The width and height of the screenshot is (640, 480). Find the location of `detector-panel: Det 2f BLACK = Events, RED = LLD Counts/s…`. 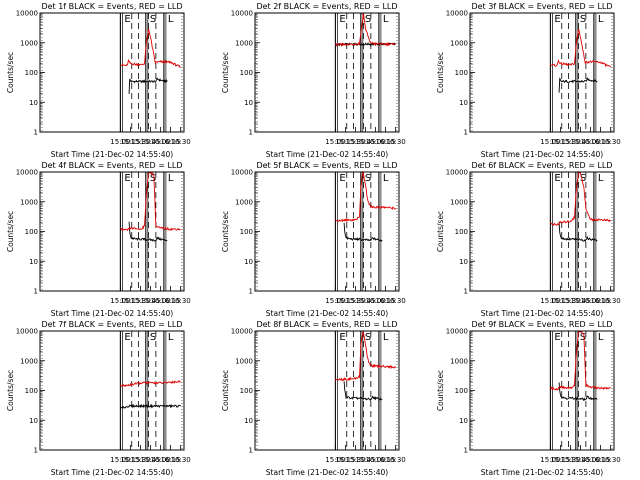

detector-panel: Det 2f BLACK = Events, RED = LLD Counts/s… is located at coordinates (313, 80).